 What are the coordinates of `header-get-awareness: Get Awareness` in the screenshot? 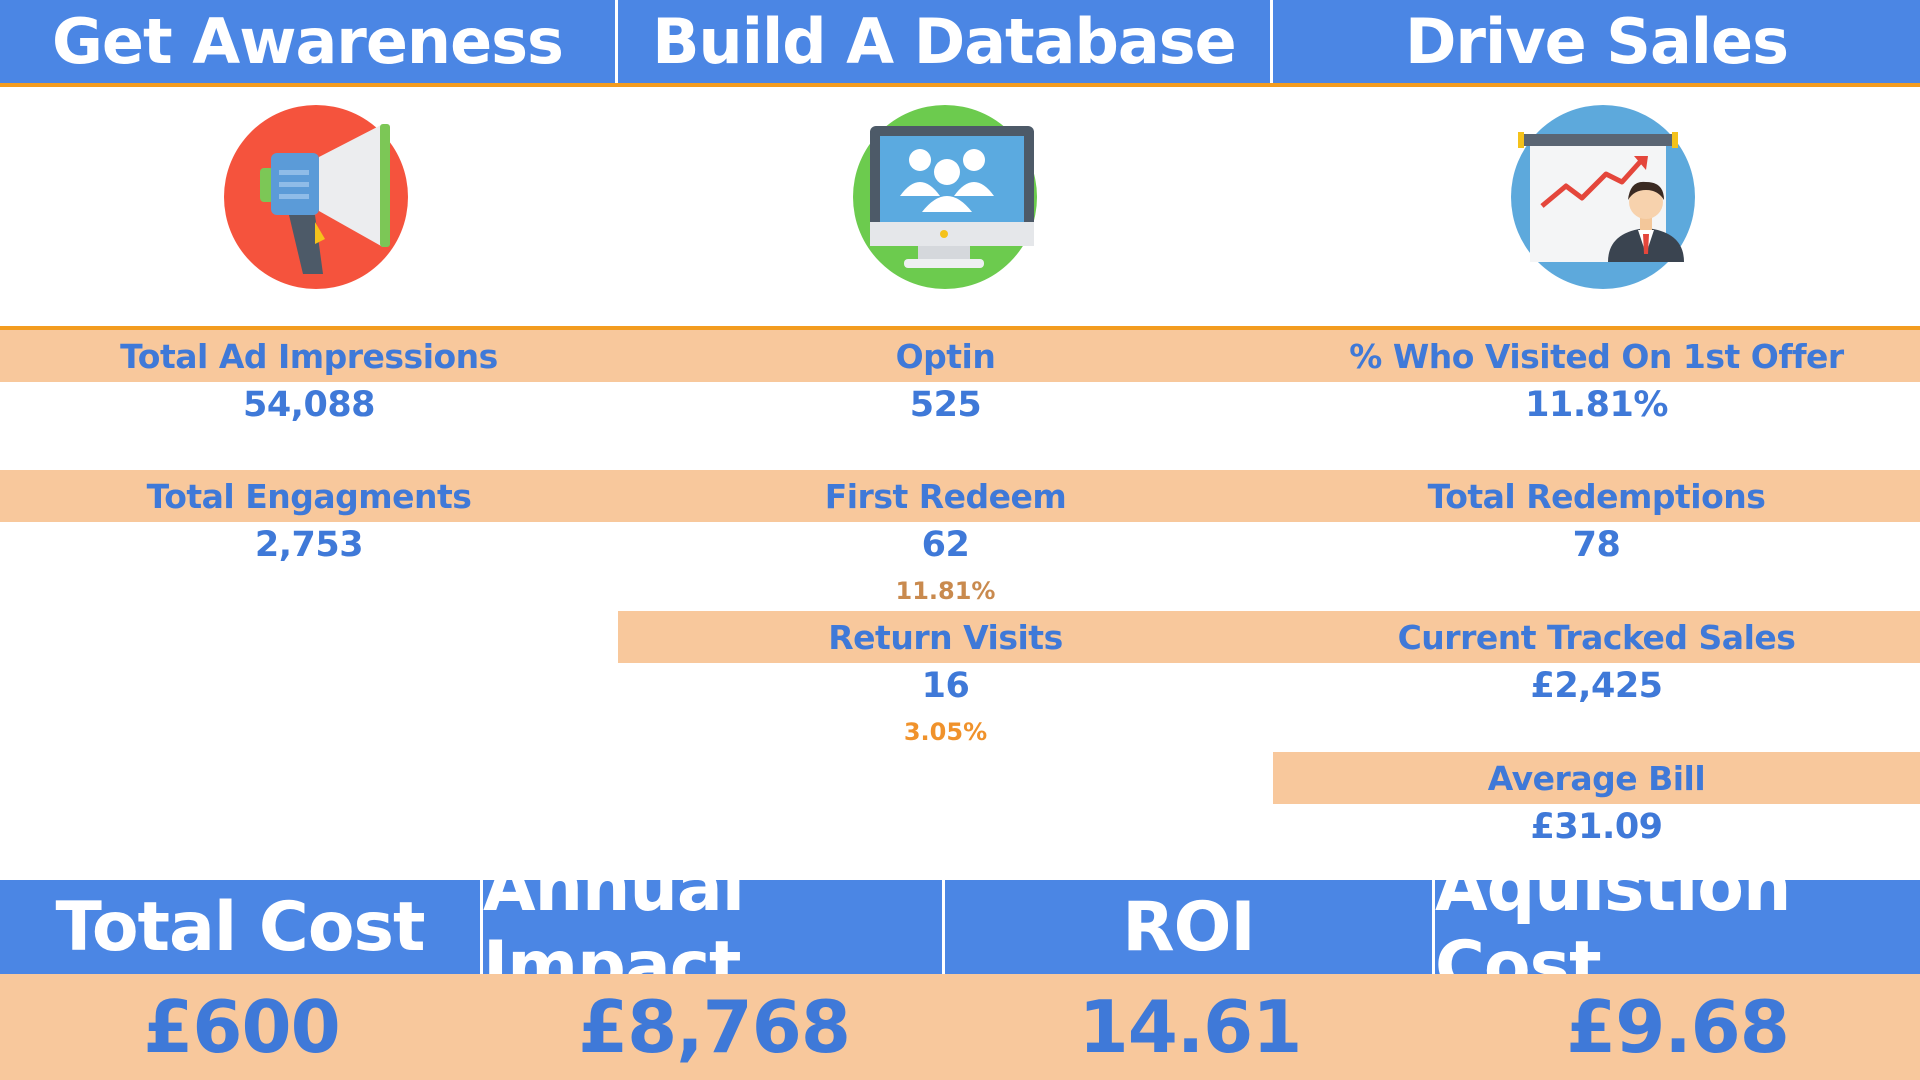 It's located at (309, 41).